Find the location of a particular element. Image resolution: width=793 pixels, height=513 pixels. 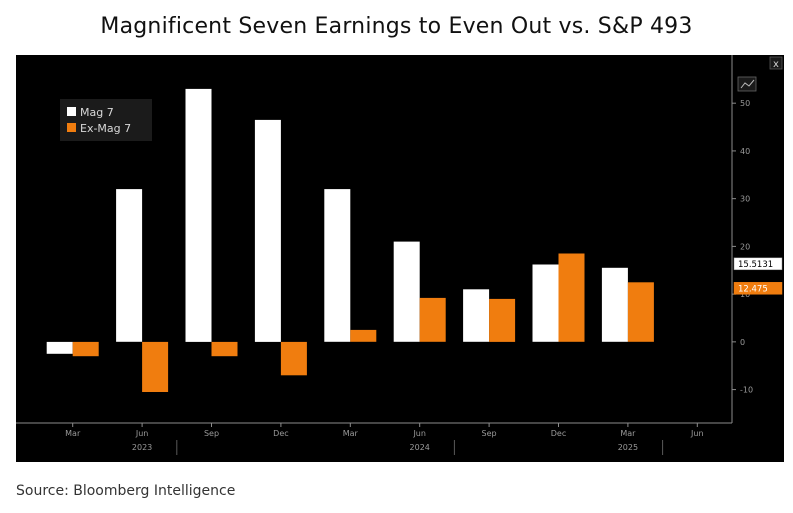

legend: Mag 7 Ex-Mag 7 is located at coordinates (106, 120).